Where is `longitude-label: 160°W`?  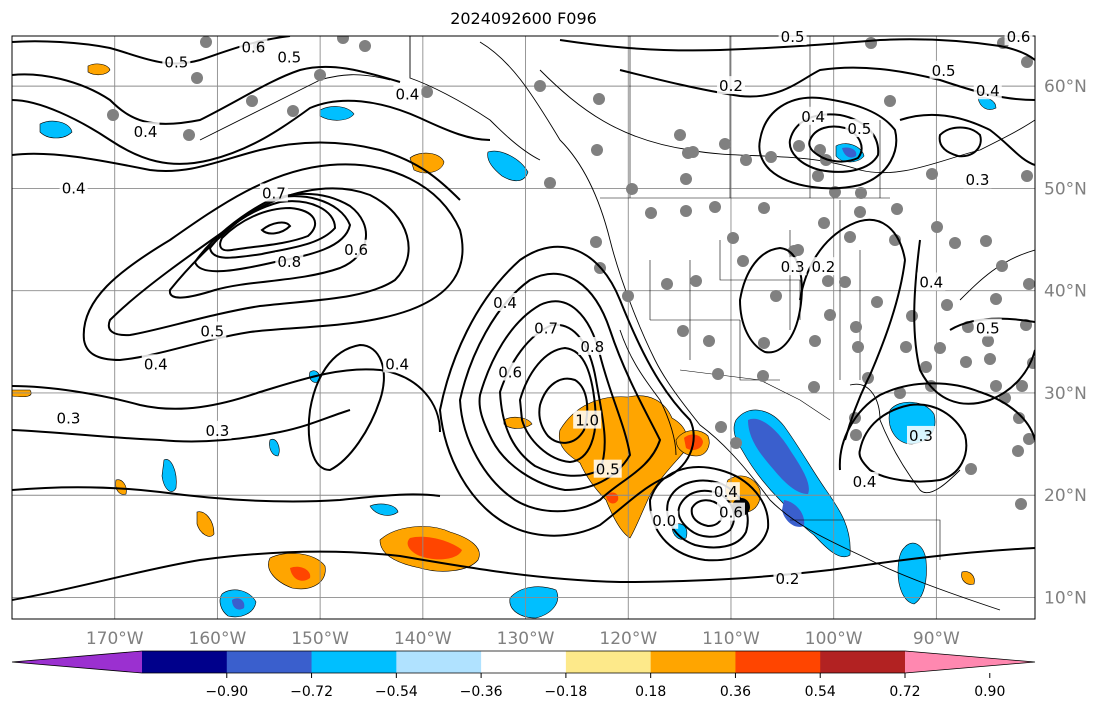 longitude-label: 160°W is located at coordinates (218, 639).